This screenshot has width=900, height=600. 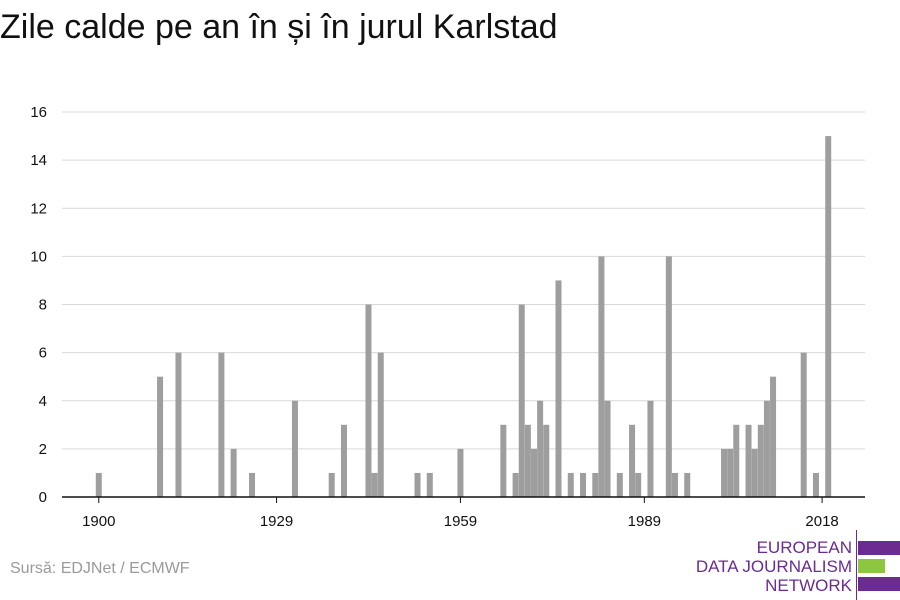 What do you see at coordinates (644, 521) in the screenshot?
I see `x-tick-label: 1989` at bounding box center [644, 521].